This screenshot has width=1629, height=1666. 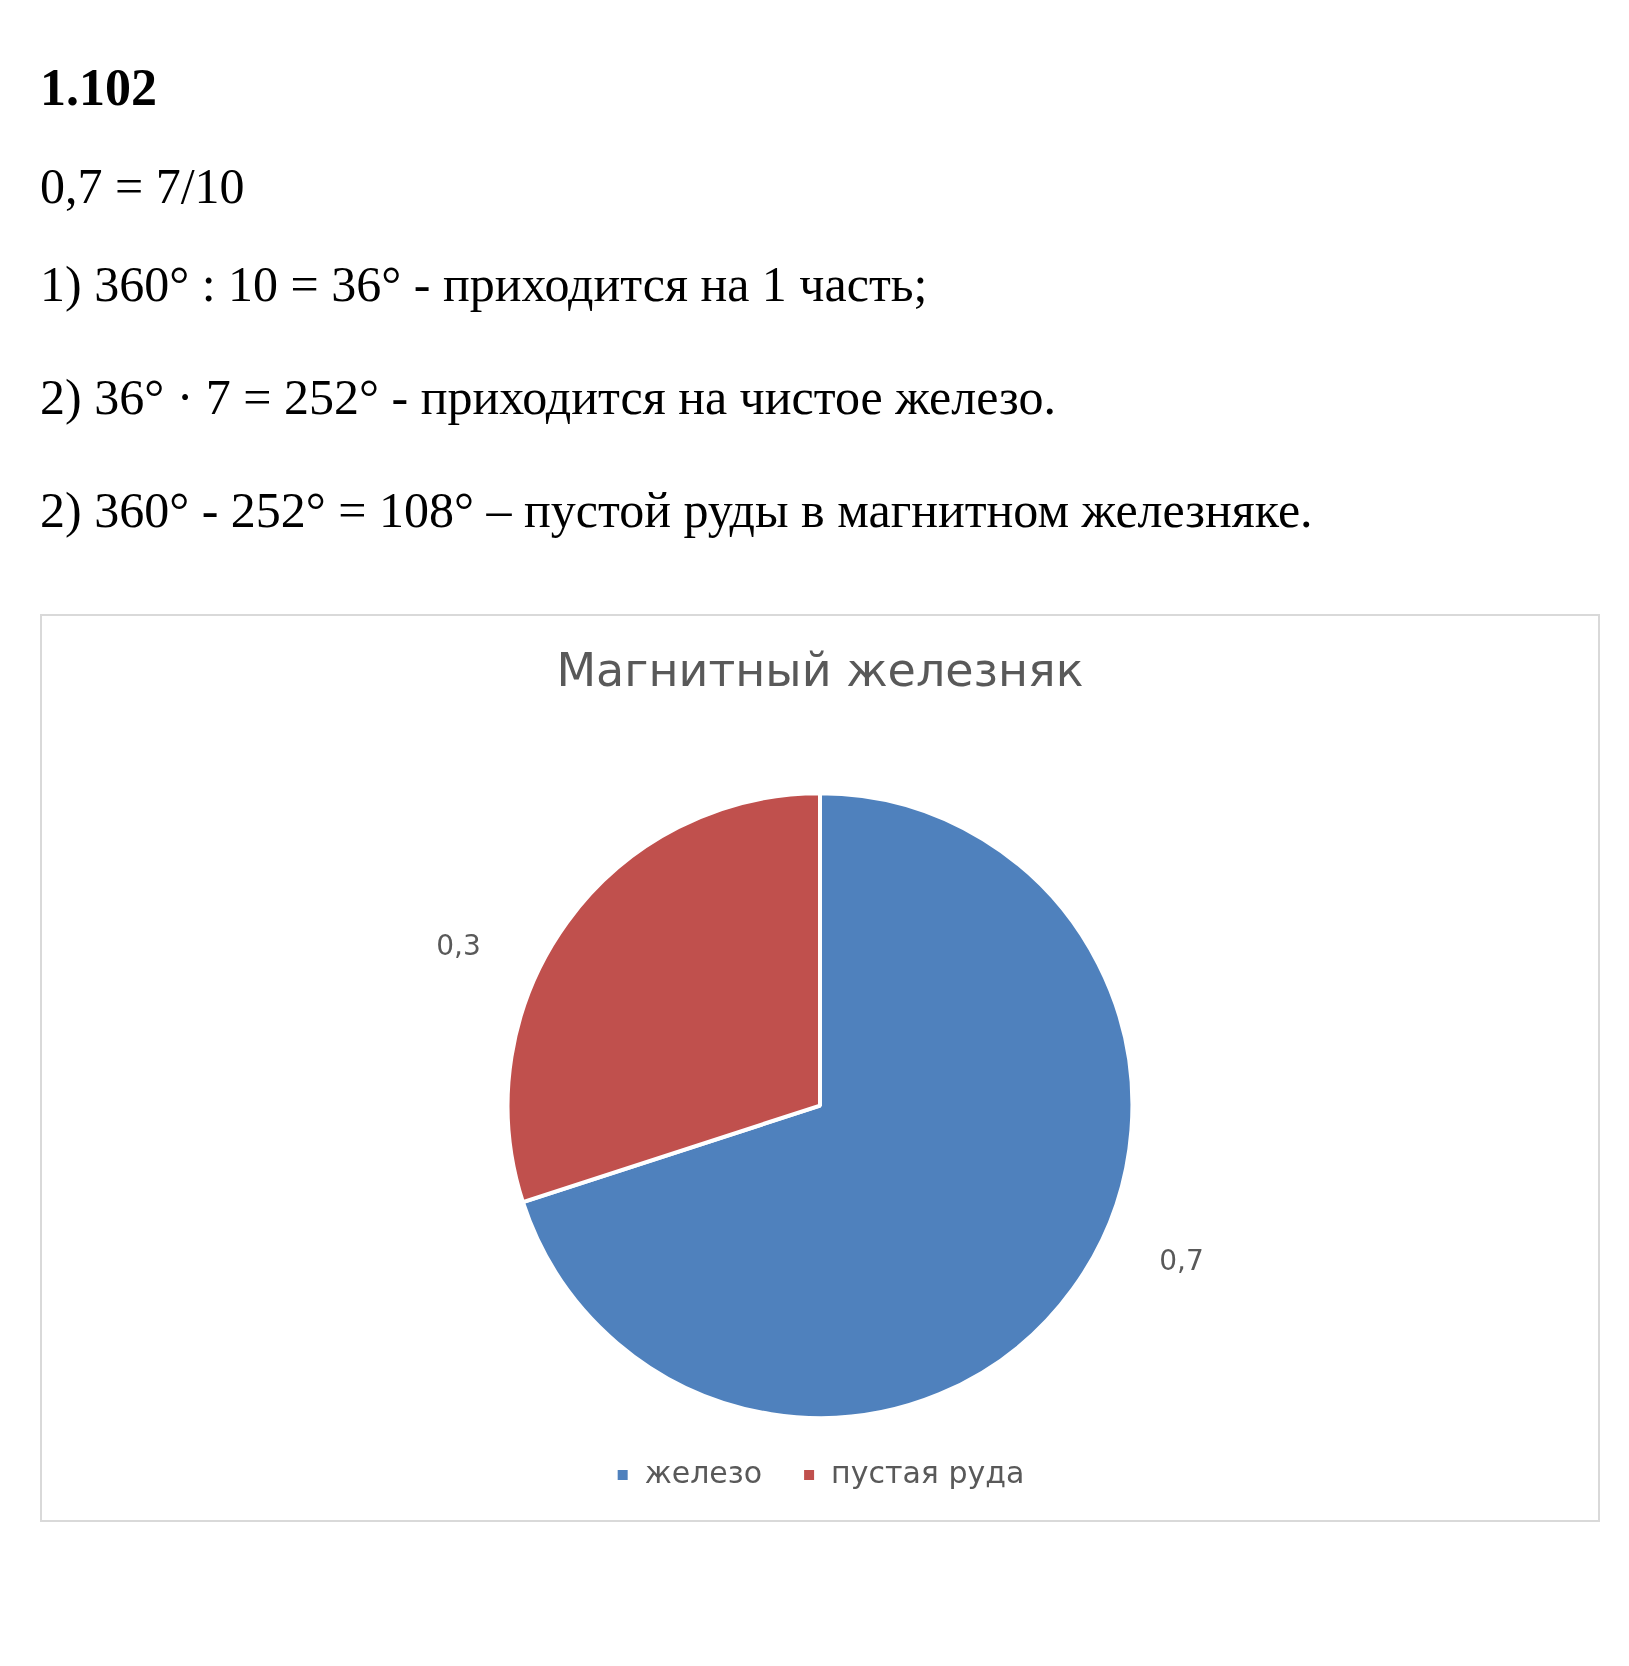 What do you see at coordinates (143, 186) in the screenshot?
I see `text: 0,7 = 7/10` at bounding box center [143, 186].